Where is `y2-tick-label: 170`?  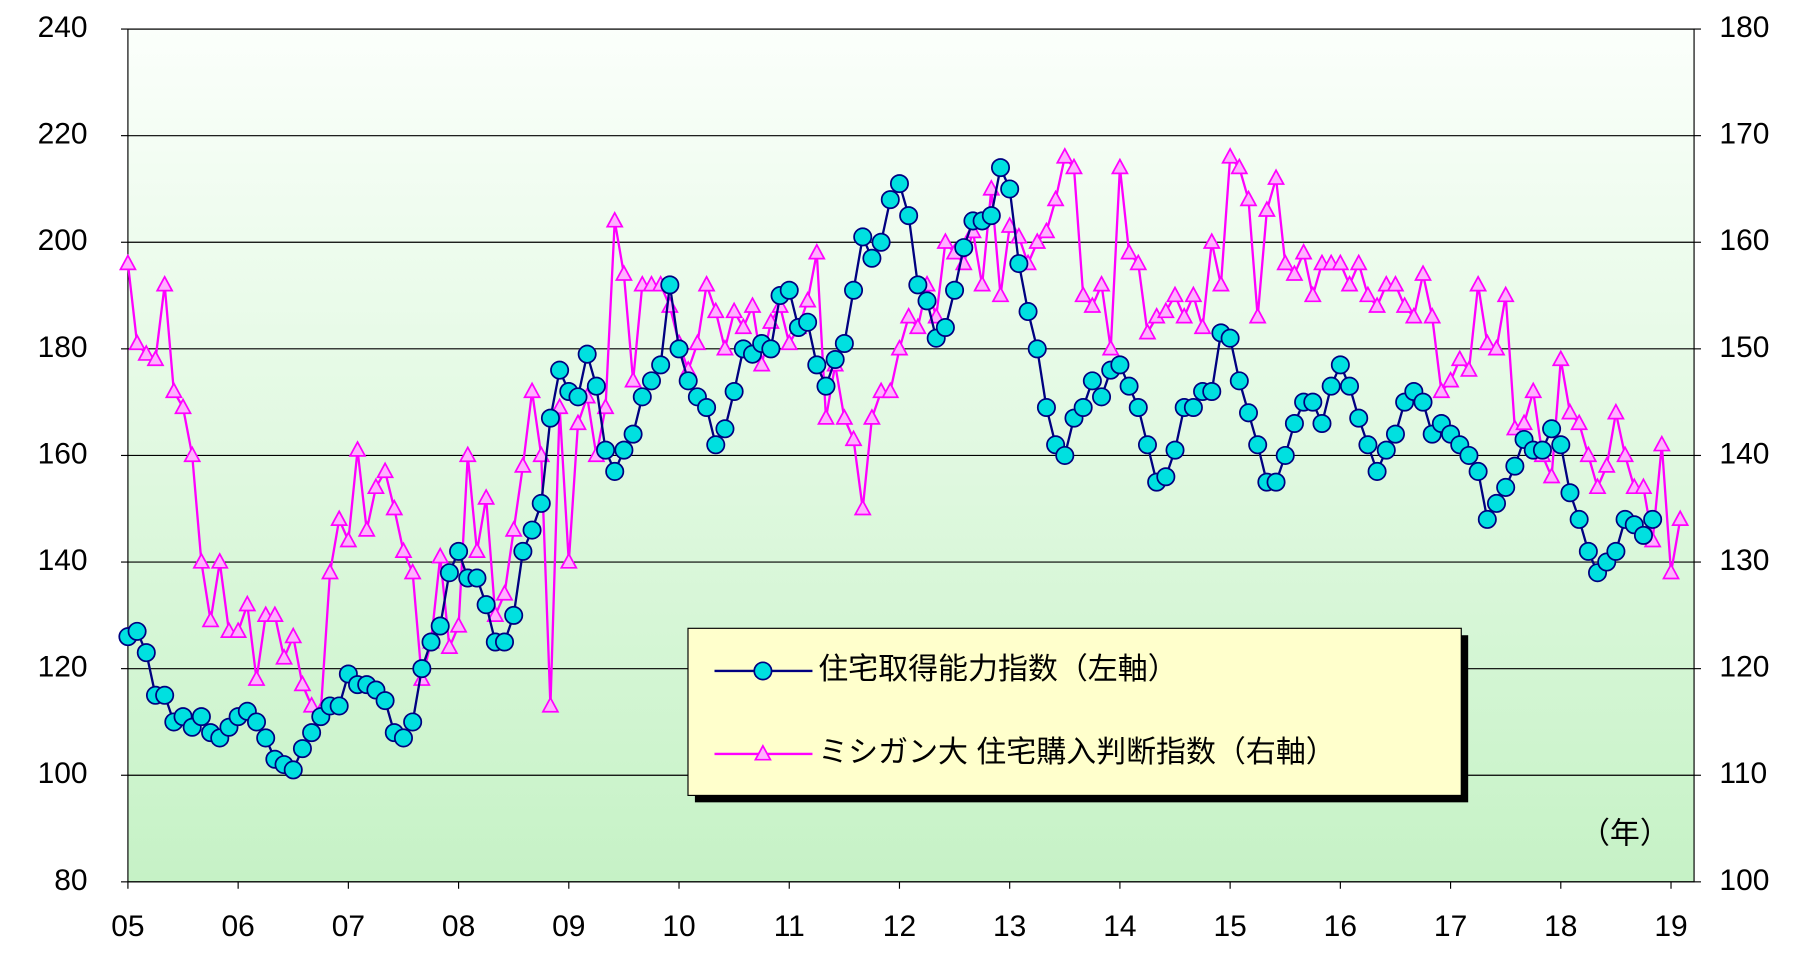 y2-tick-label: 170 is located at coordinates (1744, 134).